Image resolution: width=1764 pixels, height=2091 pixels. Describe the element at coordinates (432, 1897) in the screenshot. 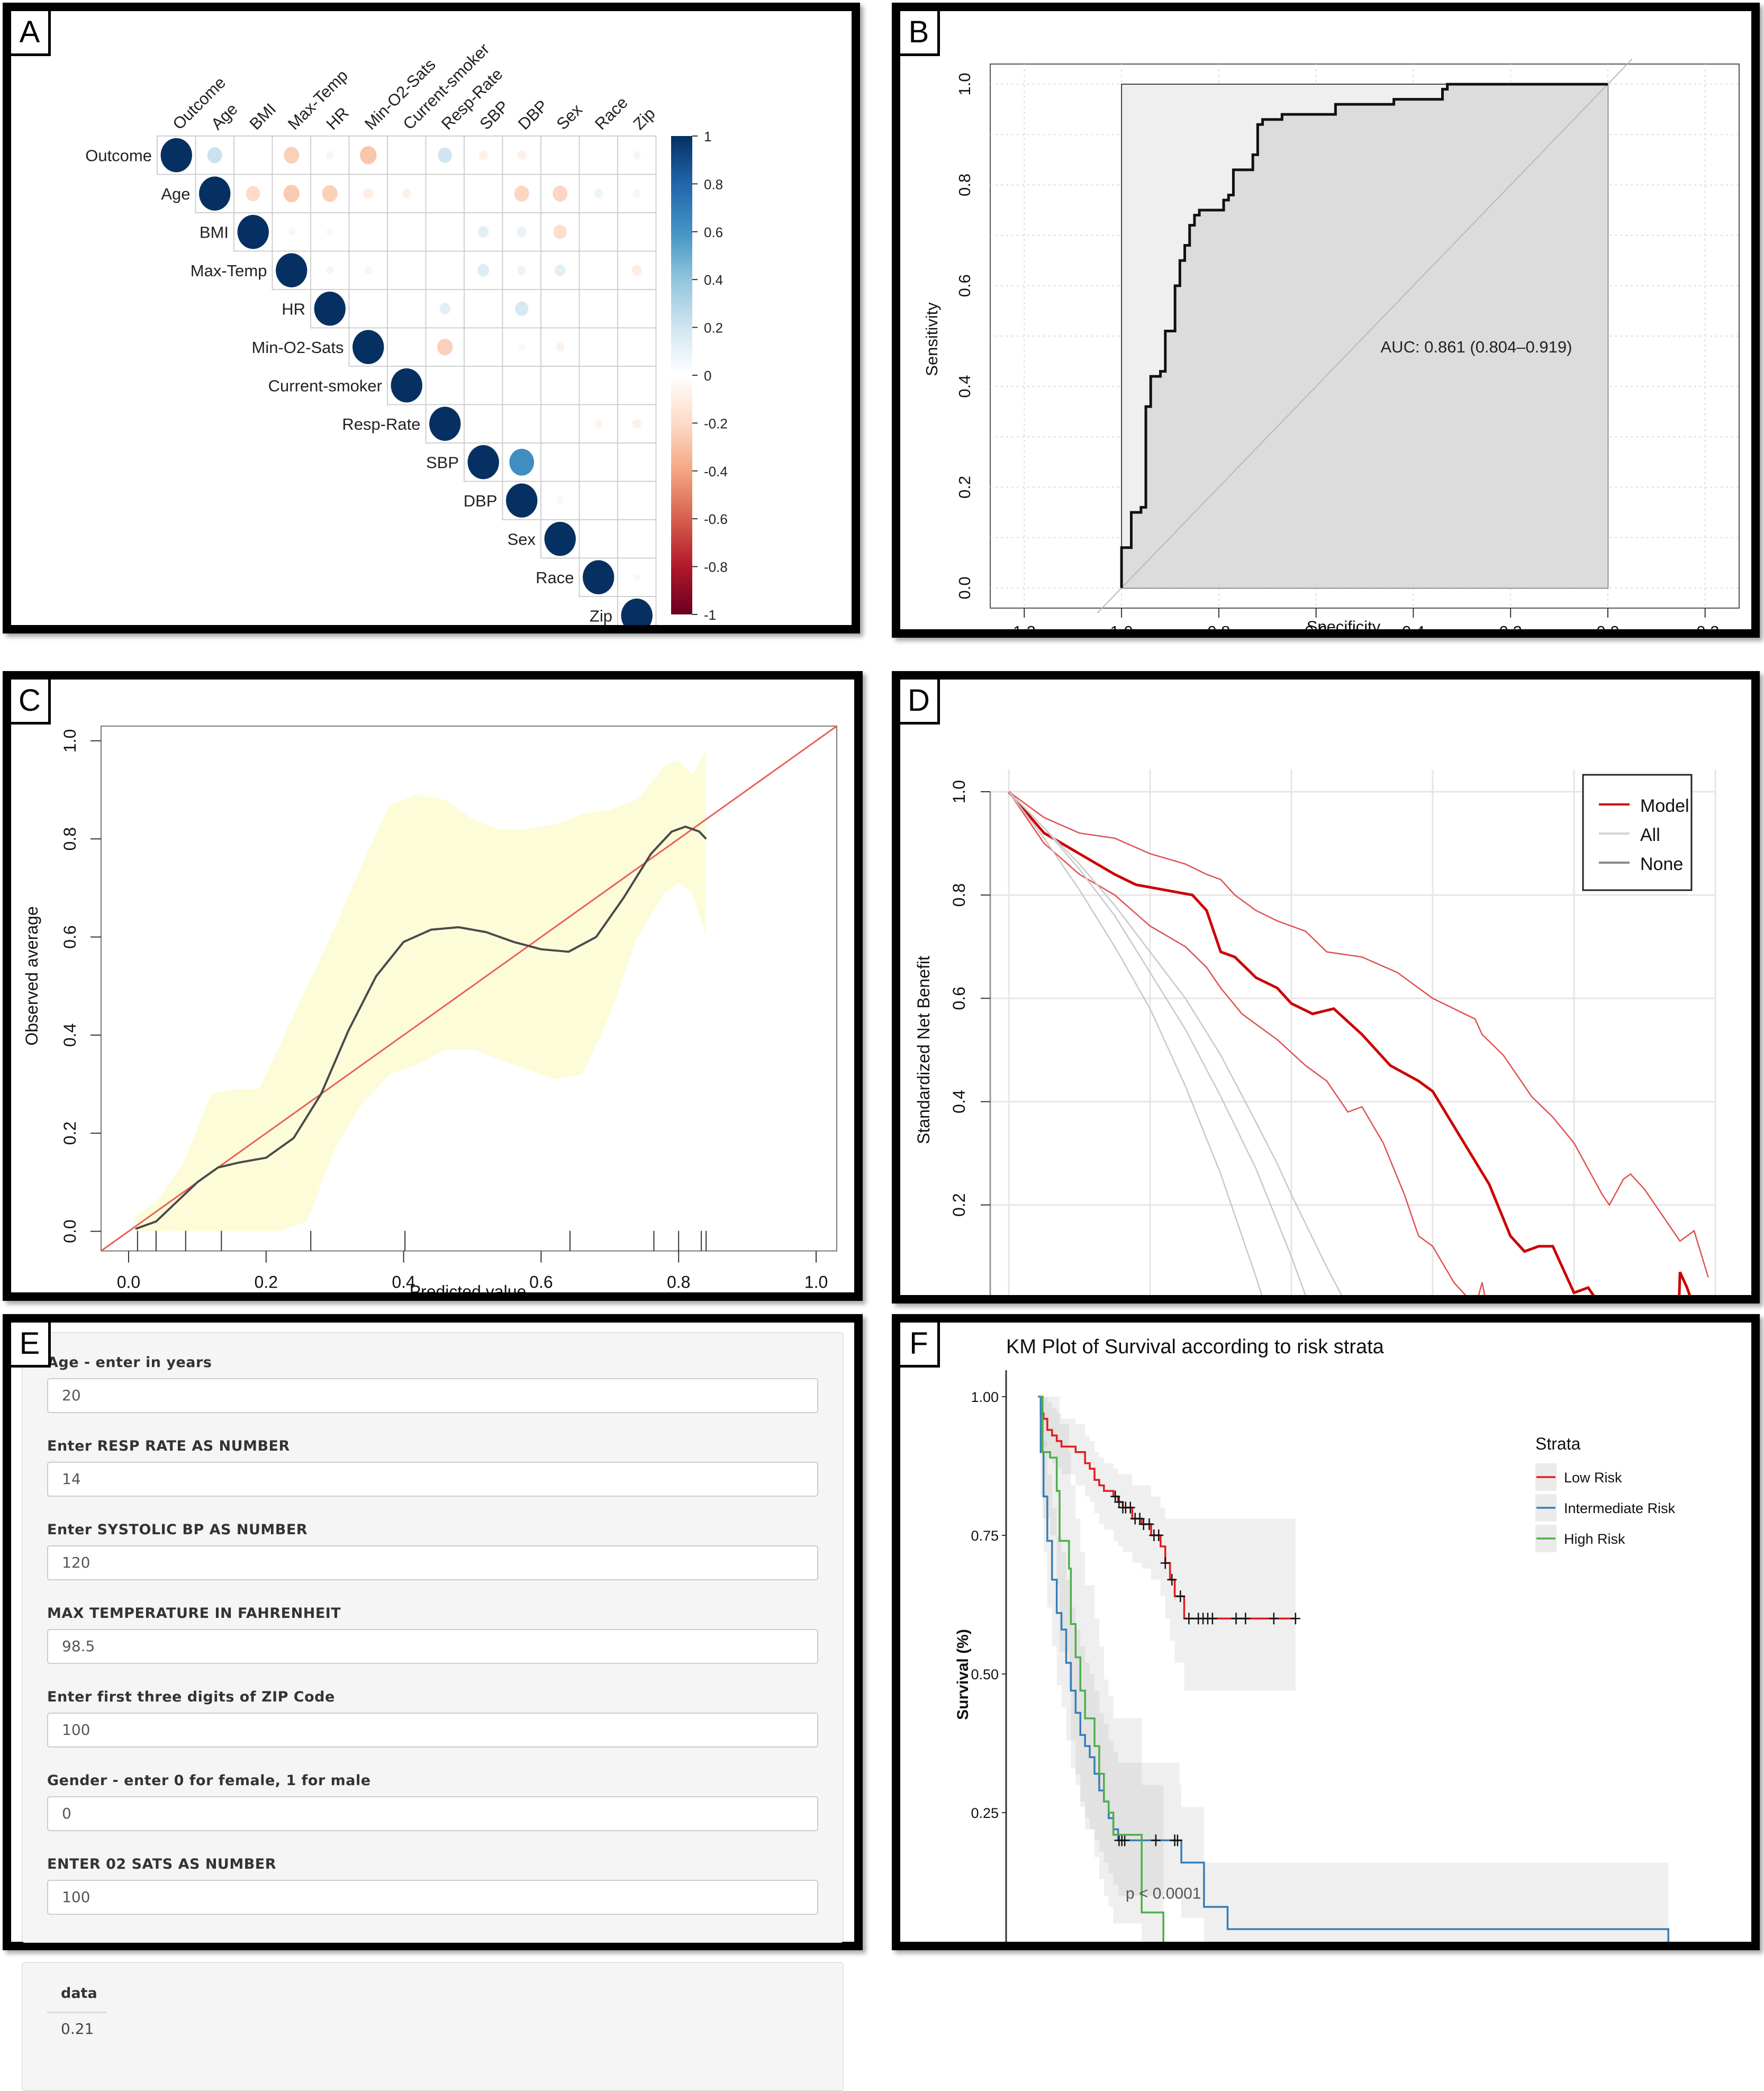

I see `o2-sats-input: 100` at that location.